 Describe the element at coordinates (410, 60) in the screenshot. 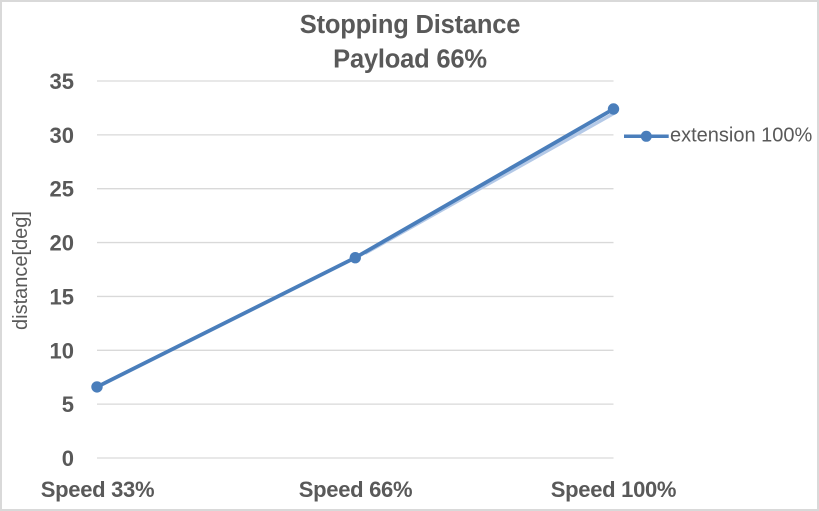

I see `svg-text: Payload 66%` at that location.